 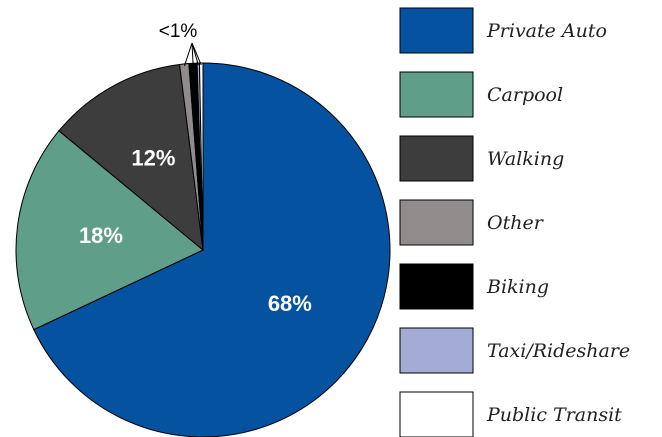 What do you see at coordinates (153, 158) in the screenshot?
I see `slice-label: 12%` at bounding box center [153, 158].